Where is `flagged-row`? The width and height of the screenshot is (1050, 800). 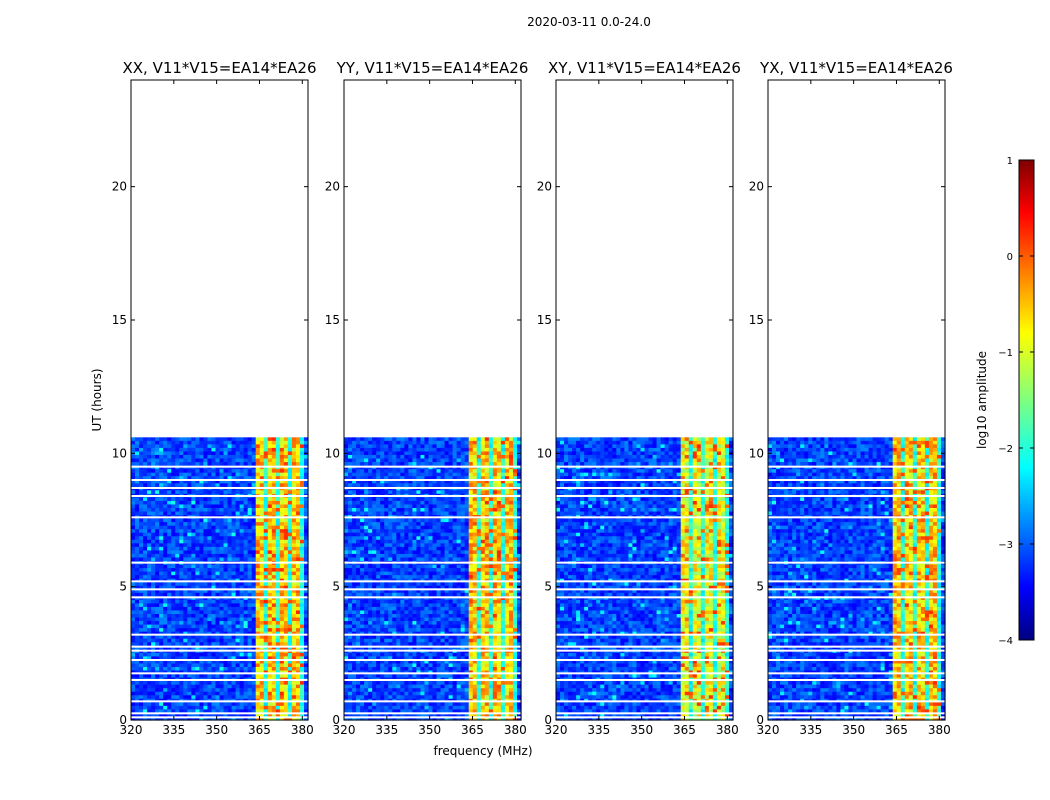 flagged-row is located at coordinates (219, 717).